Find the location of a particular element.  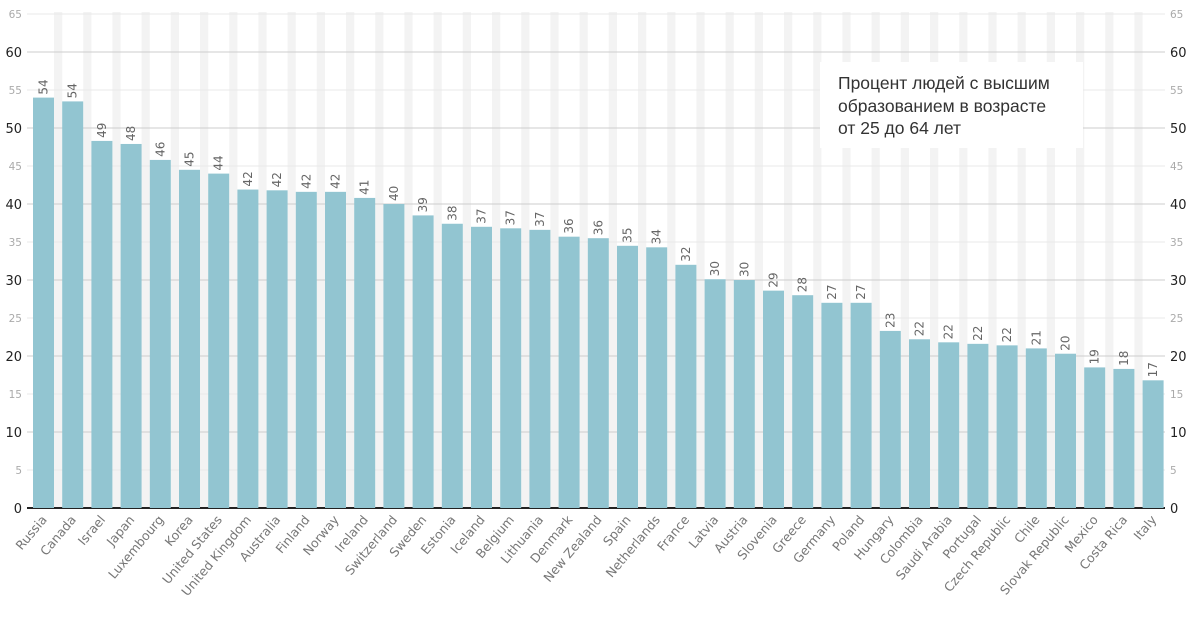

data-label: 38 is located at coordinates (452, 212).